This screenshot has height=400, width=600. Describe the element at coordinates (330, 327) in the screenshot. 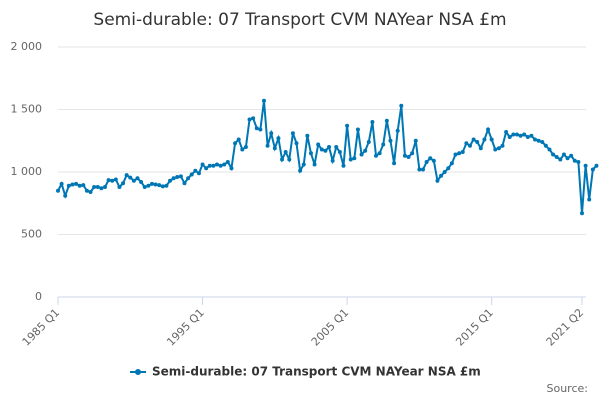

I see `x-tick-label: 2005 Q1` at that location.